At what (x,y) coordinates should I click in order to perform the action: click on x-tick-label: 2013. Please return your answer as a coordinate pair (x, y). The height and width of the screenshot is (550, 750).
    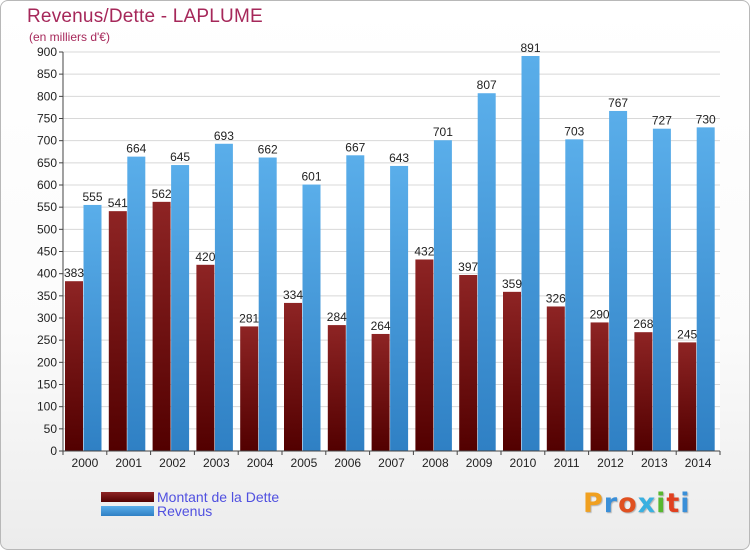
    Looking at the image, I should click on (654, 463).